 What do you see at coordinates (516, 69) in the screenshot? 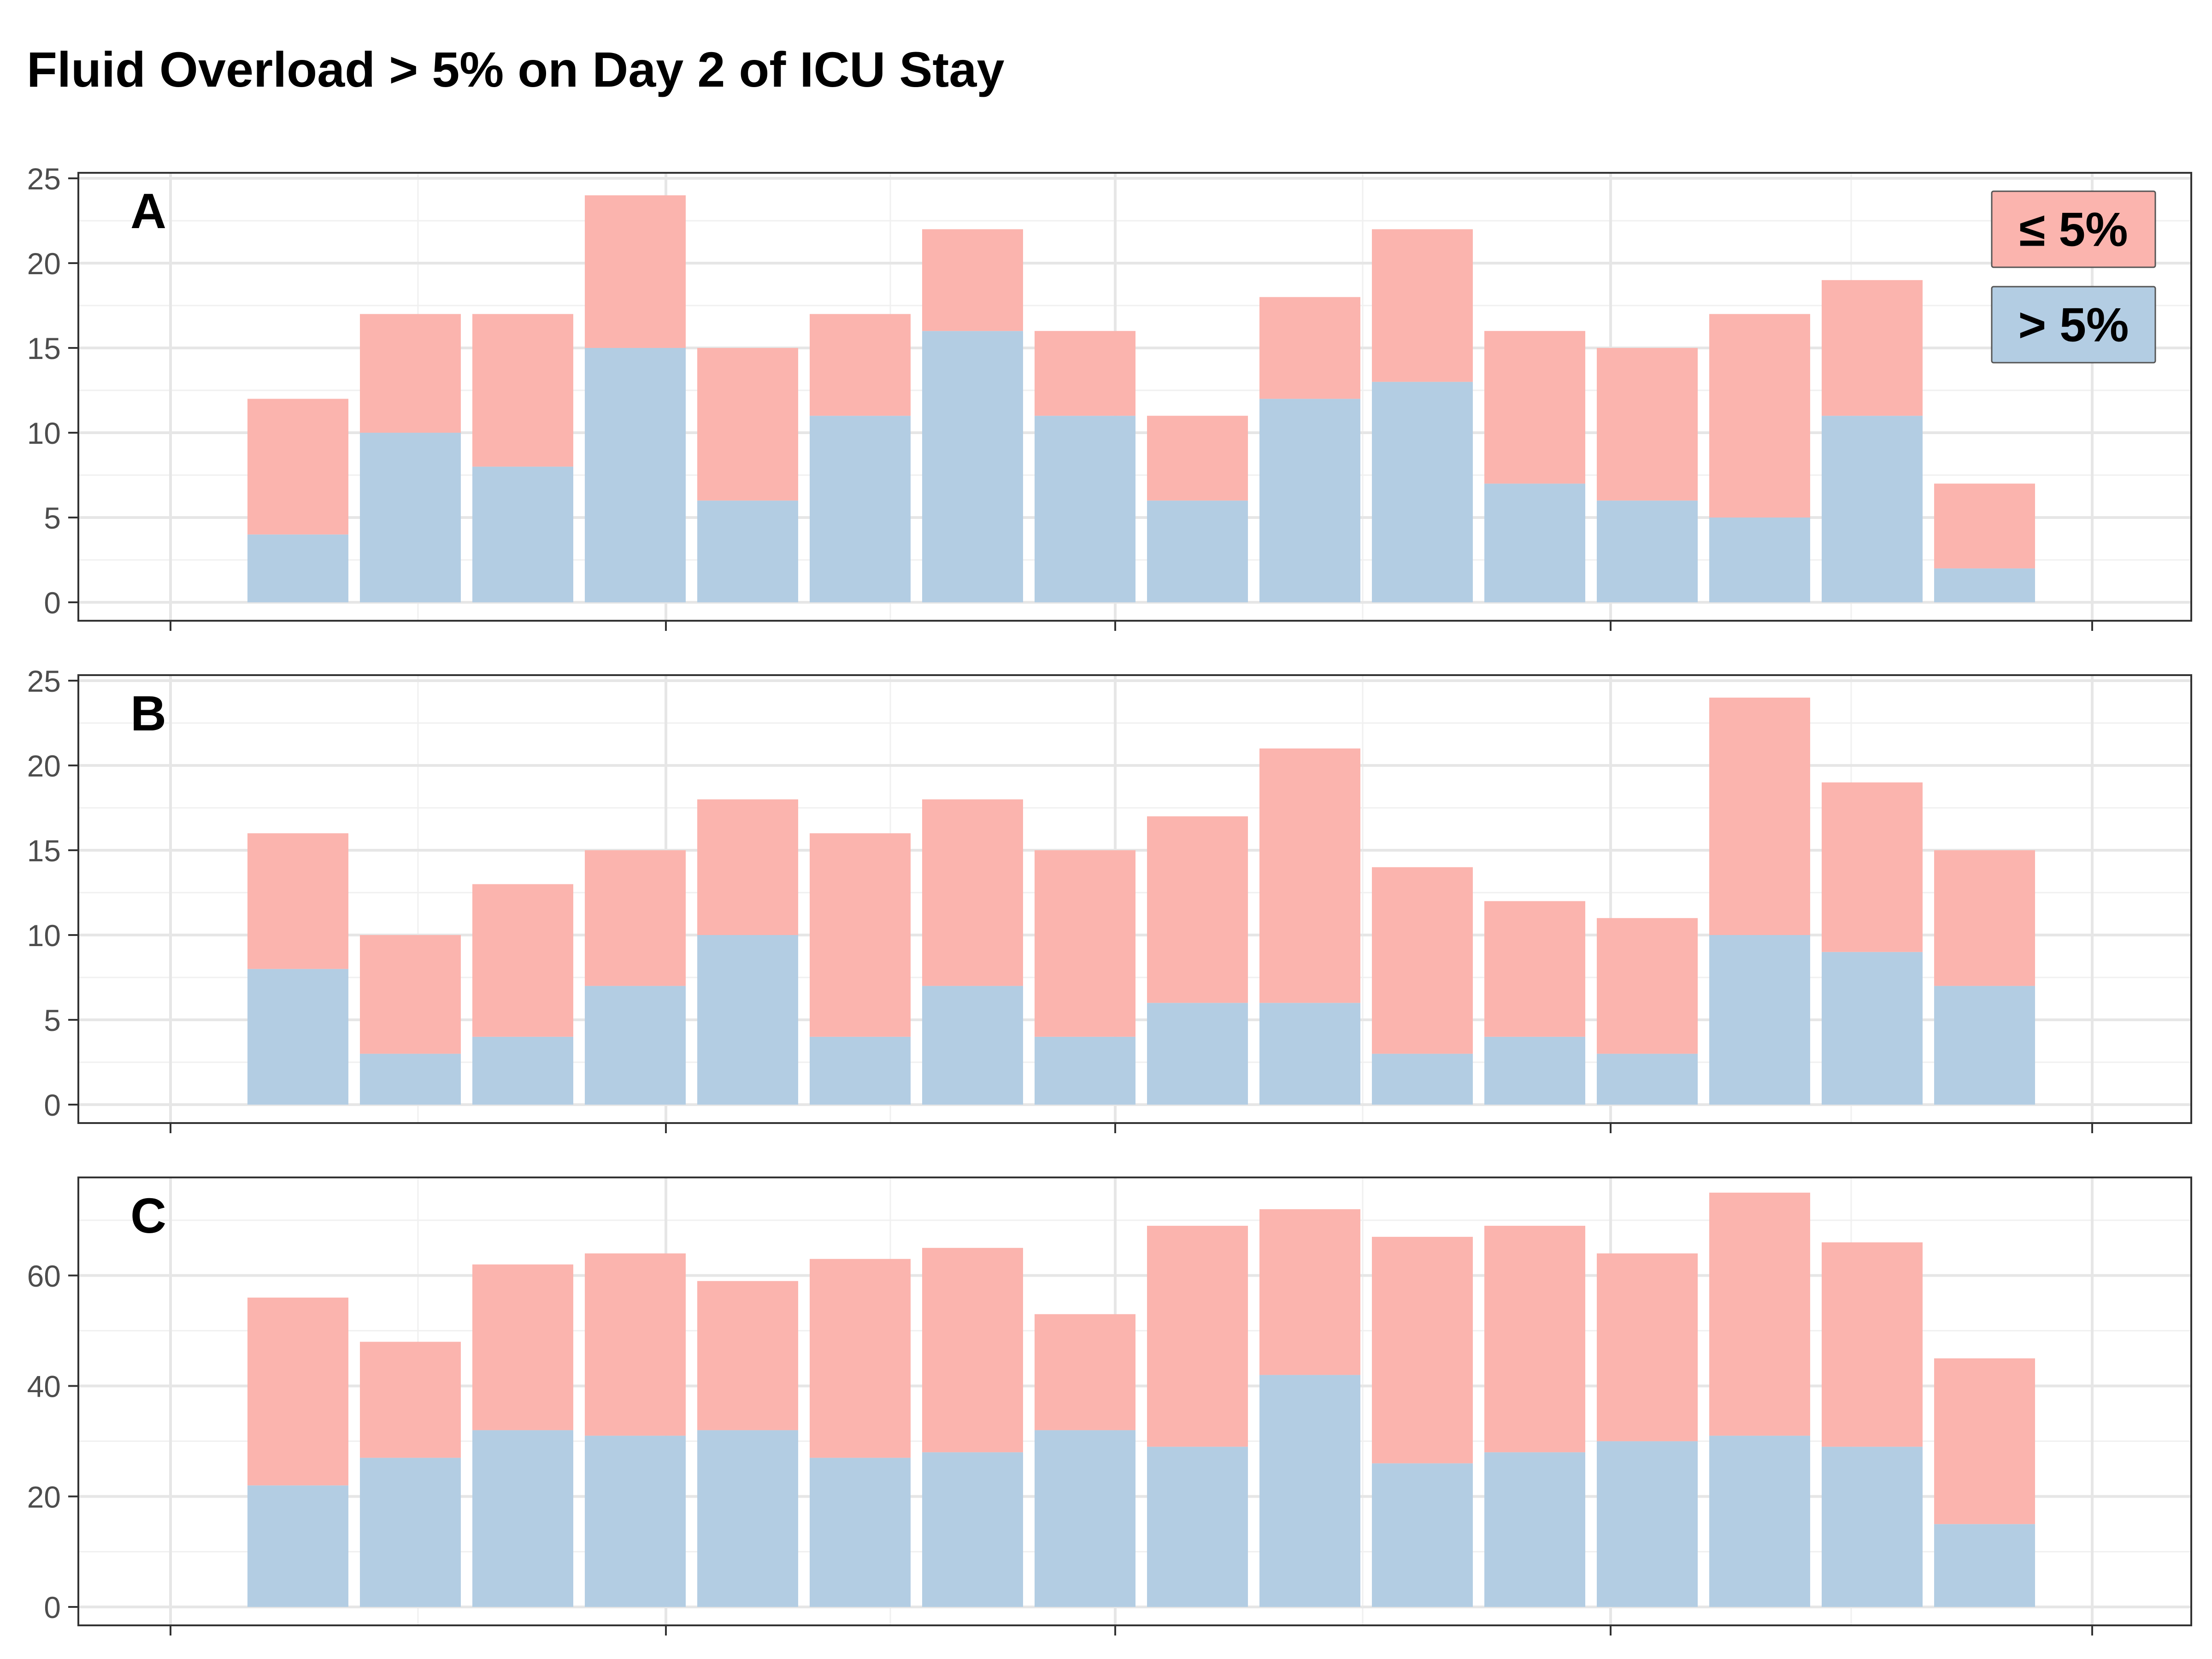
I see `chart-title: Fluid Overload > 5% on Day 2 of ICU Stay` at bounding box center [516, 69].